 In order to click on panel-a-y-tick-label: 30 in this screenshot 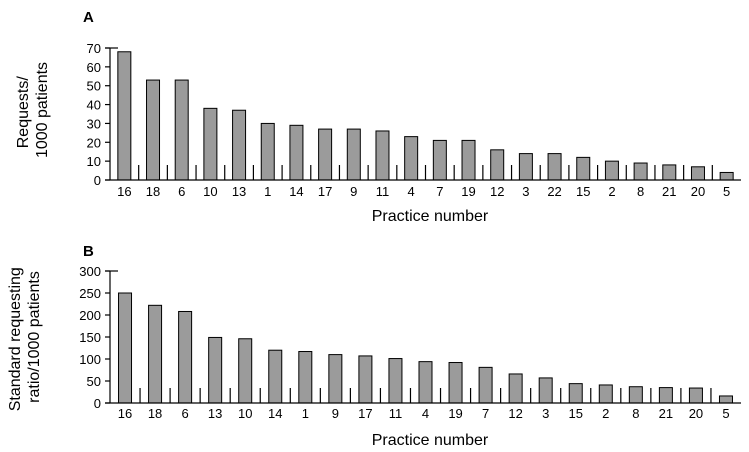, I will do `click(94, 123)`.